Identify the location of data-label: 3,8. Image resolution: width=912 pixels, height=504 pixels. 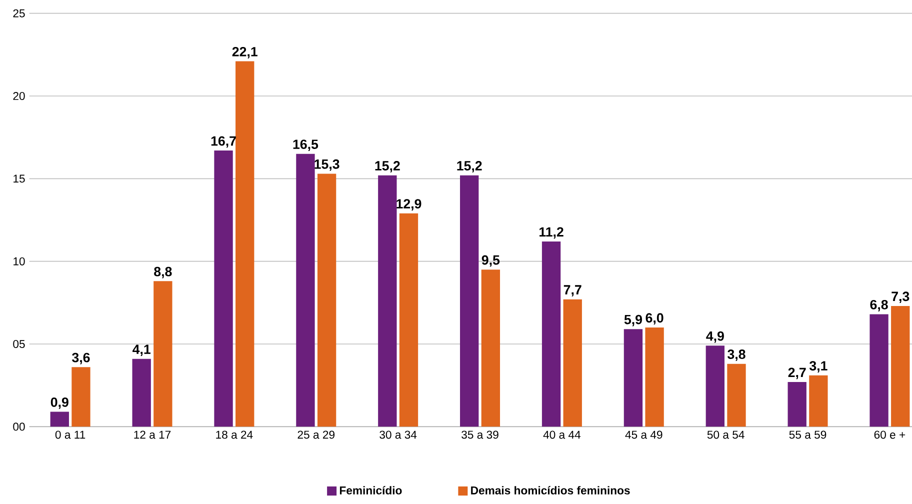
(737, 355).